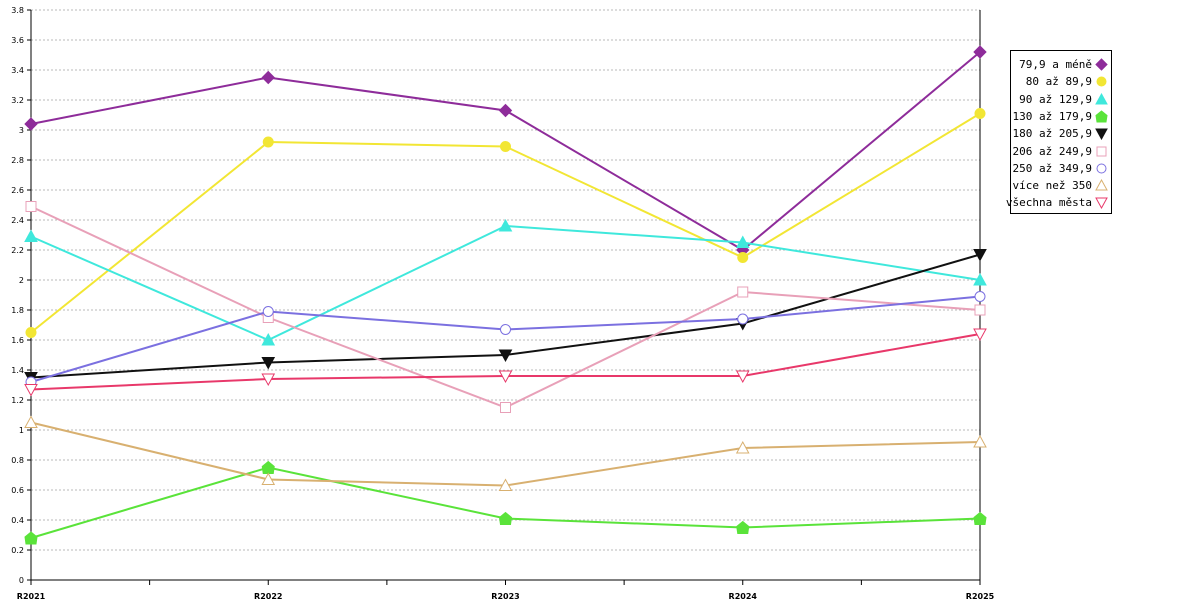  I want to click on legend-item: 90 až 129,9, so click(1061, 99).